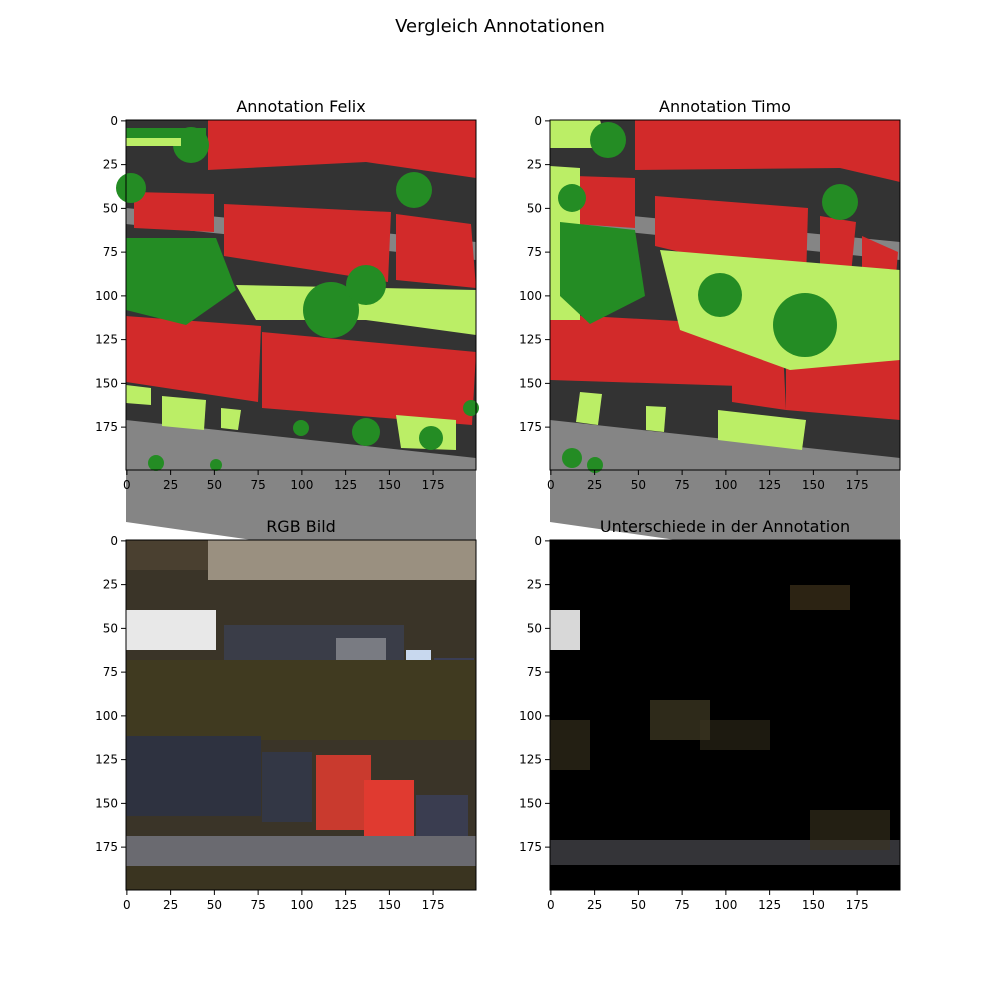  I want to click on subplot-title: Annotation Felix, so click(300, 106).